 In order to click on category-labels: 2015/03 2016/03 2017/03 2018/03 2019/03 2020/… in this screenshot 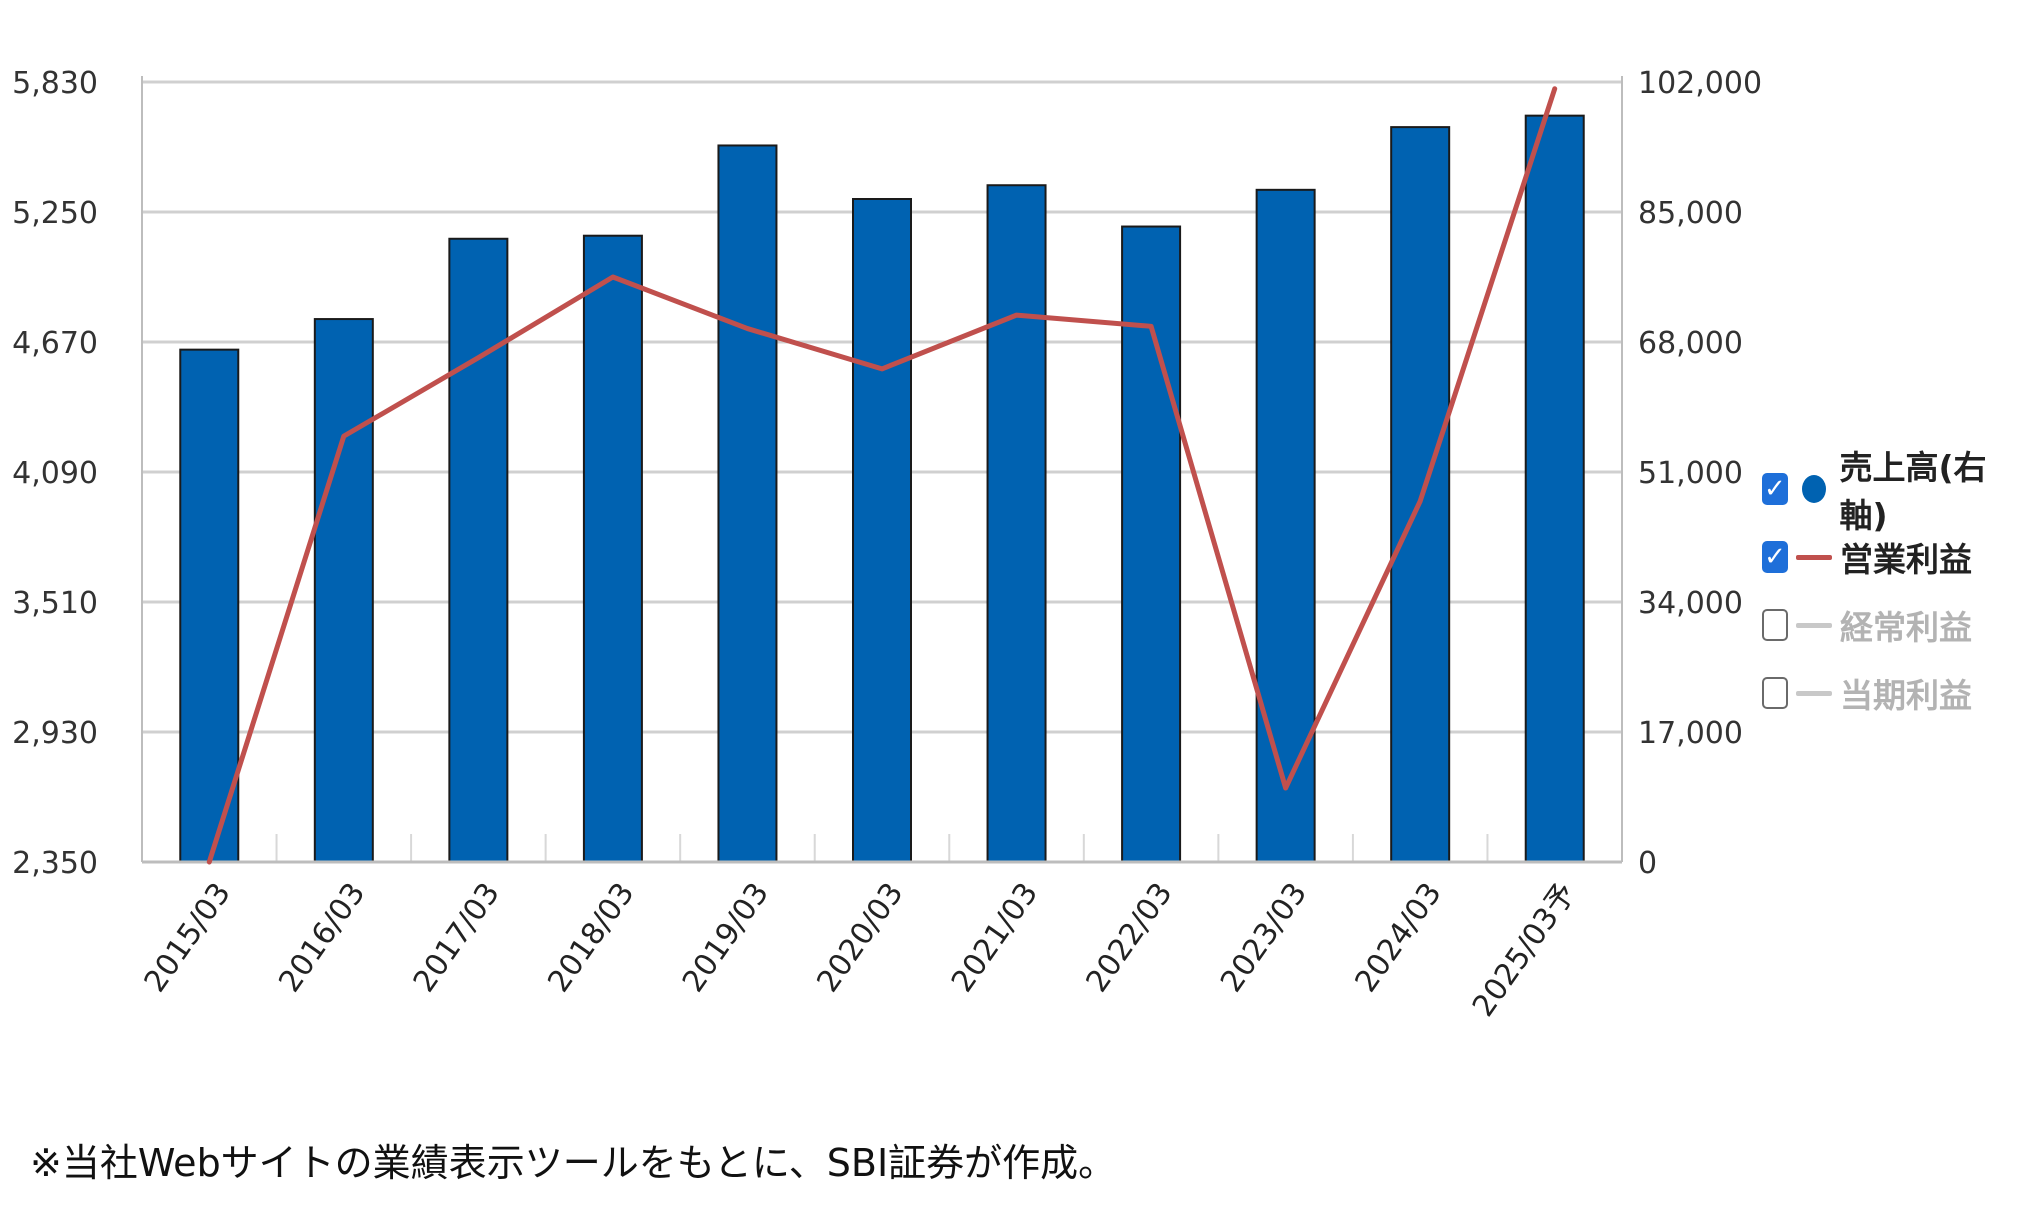, I will do `click(861, 950)`.